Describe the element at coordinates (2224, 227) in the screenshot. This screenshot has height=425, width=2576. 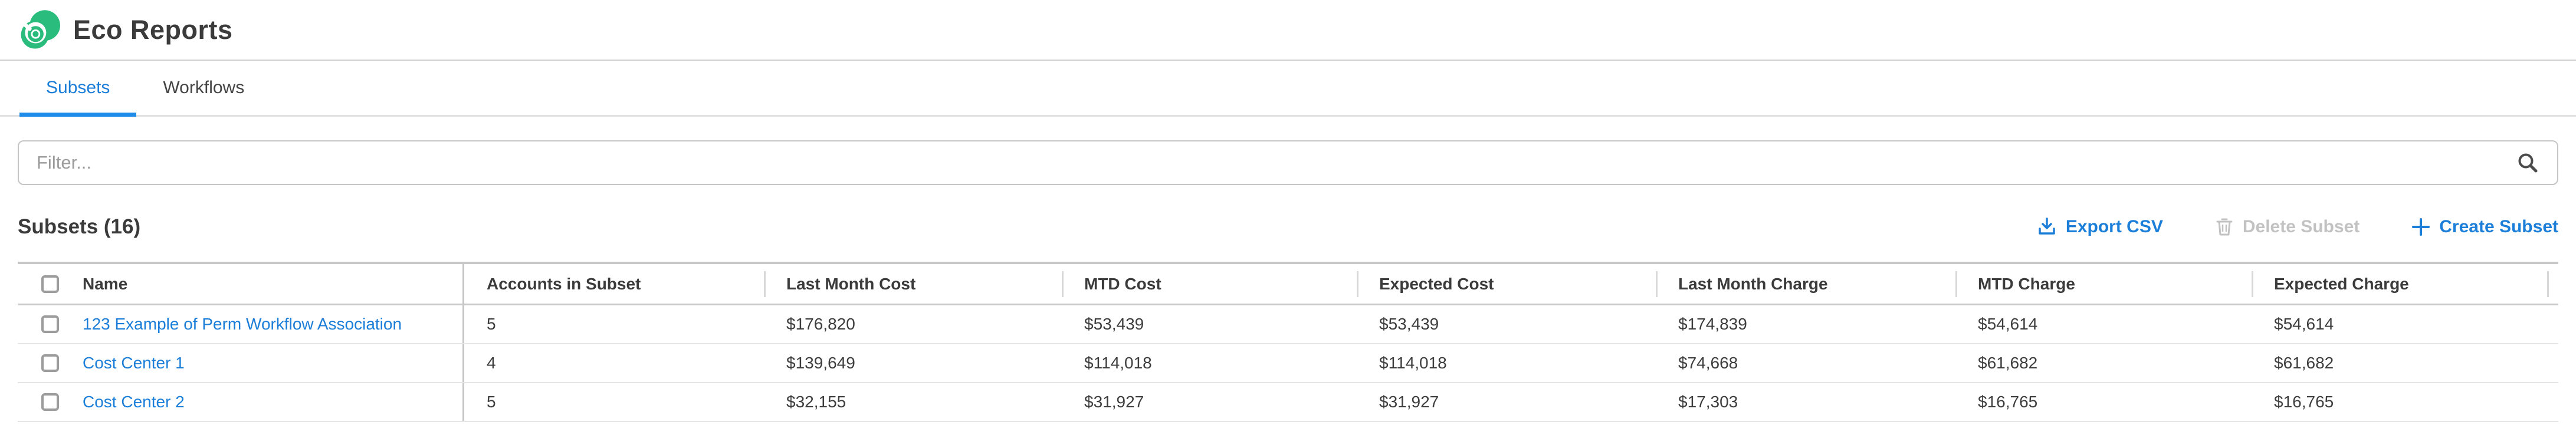
I see `trash-icon` at that location.